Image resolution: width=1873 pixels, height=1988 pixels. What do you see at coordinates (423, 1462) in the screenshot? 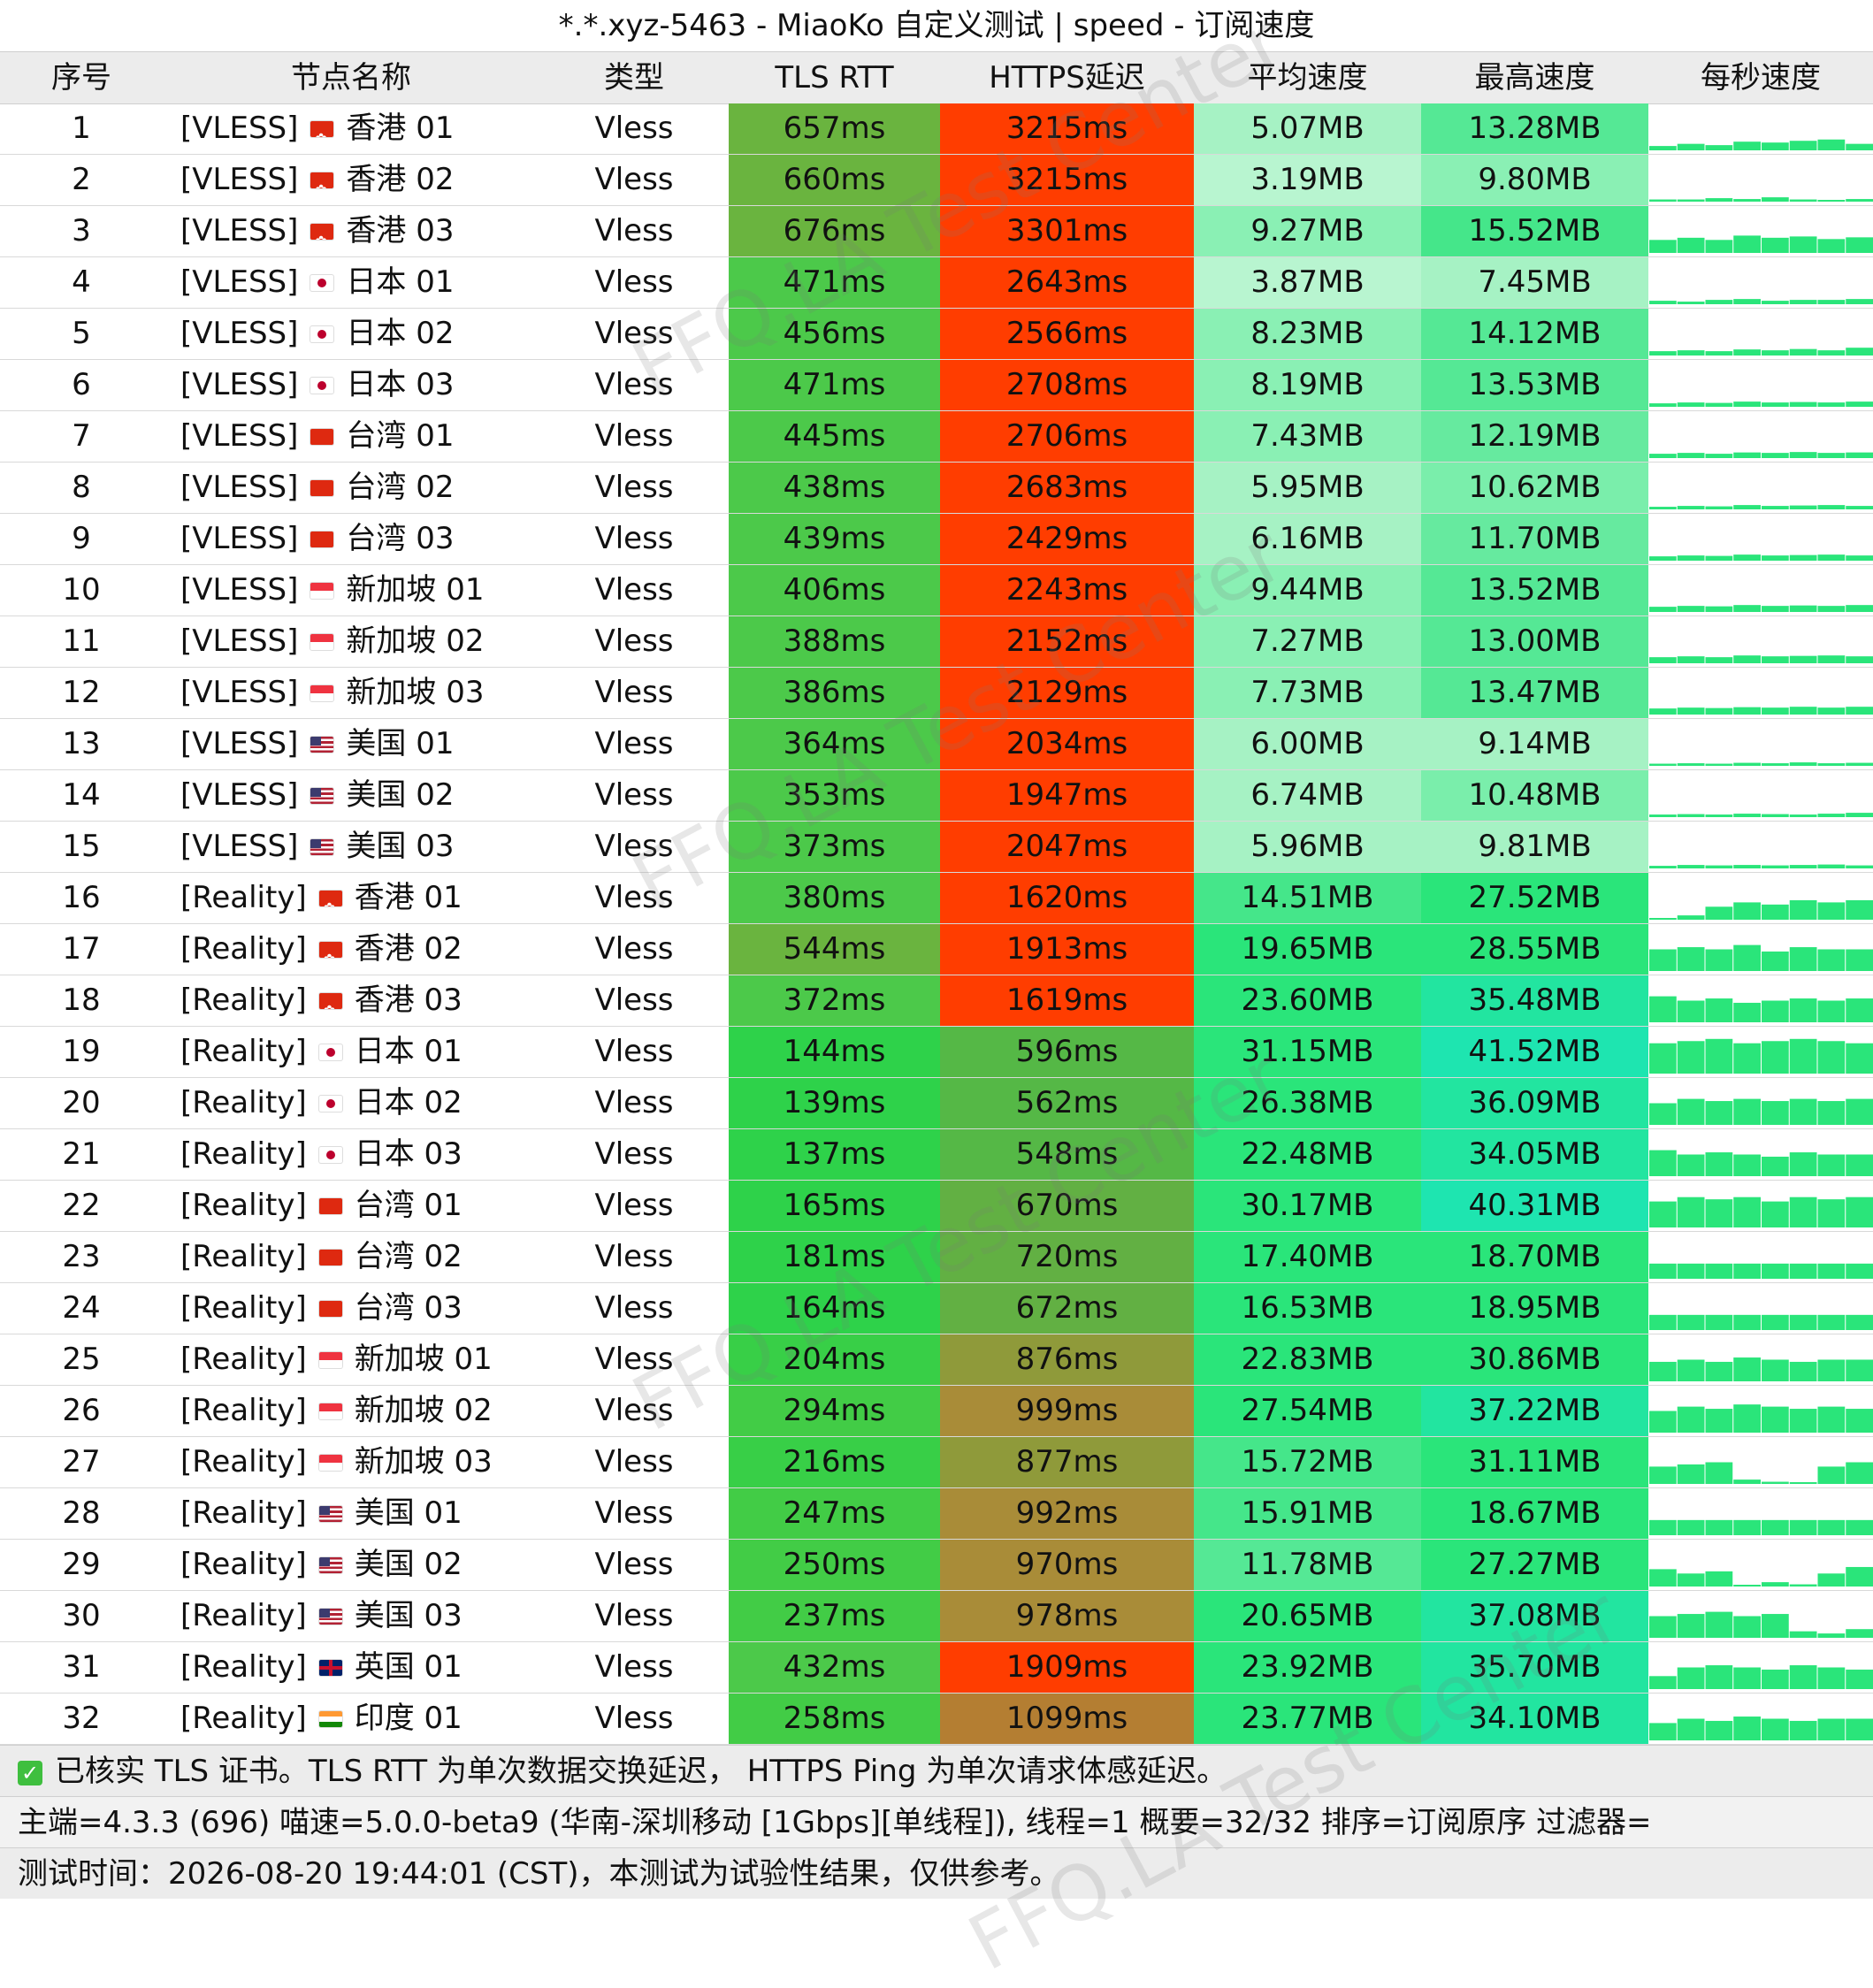
I see `node-name: 新加坡 03` at bounding box center [423, 1462].